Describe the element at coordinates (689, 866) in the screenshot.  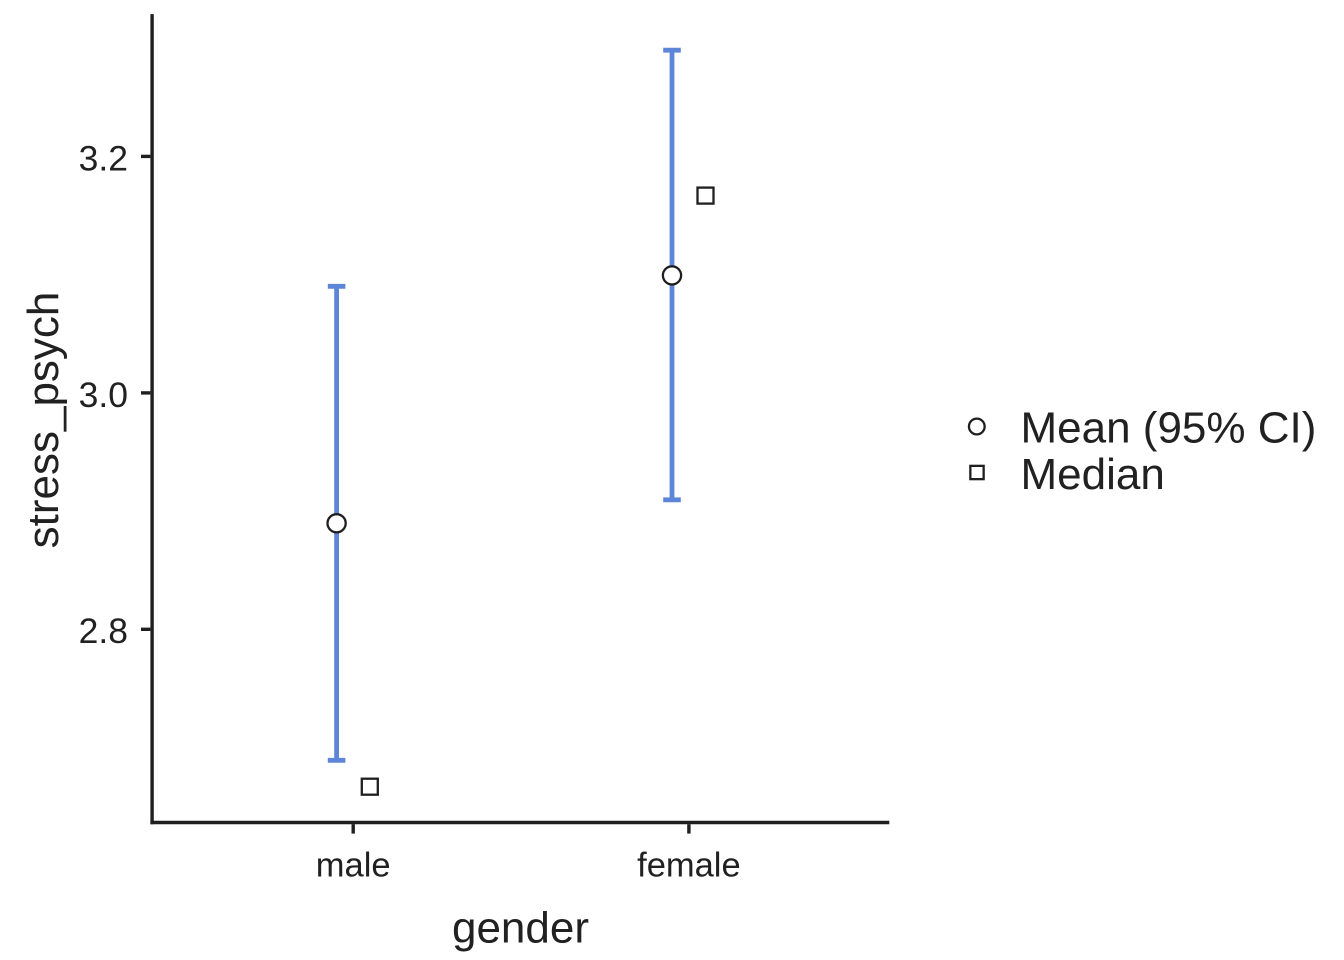
I see `svg-text: female` at that location.